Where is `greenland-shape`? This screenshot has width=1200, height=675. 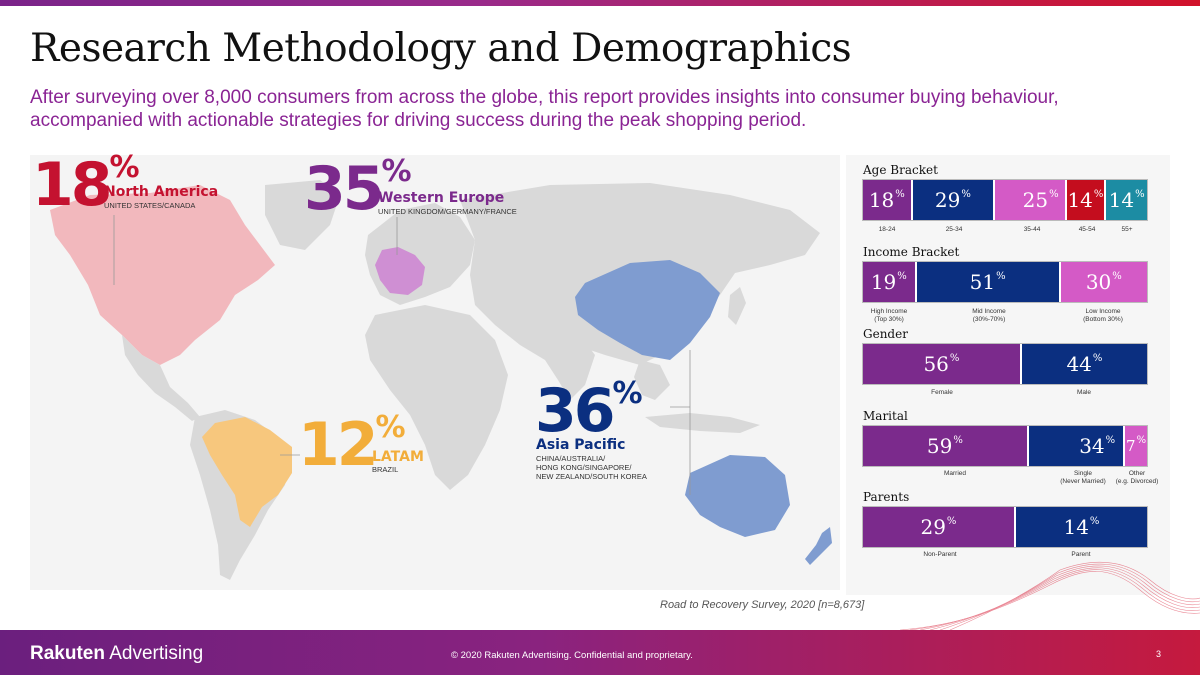
greenland-shape is located at coordinates (302, 215).